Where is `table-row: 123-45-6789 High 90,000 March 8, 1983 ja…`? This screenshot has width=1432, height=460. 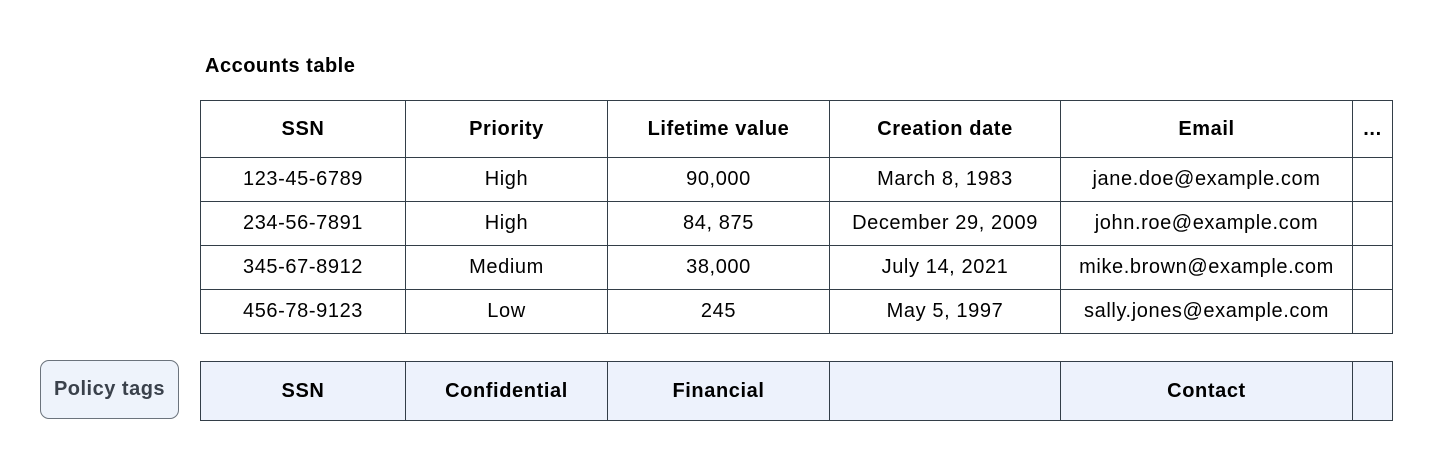
table-row: 123-45-6789 High 90,000 March 8, 1983 ja… is located at coordinates (796, 179).